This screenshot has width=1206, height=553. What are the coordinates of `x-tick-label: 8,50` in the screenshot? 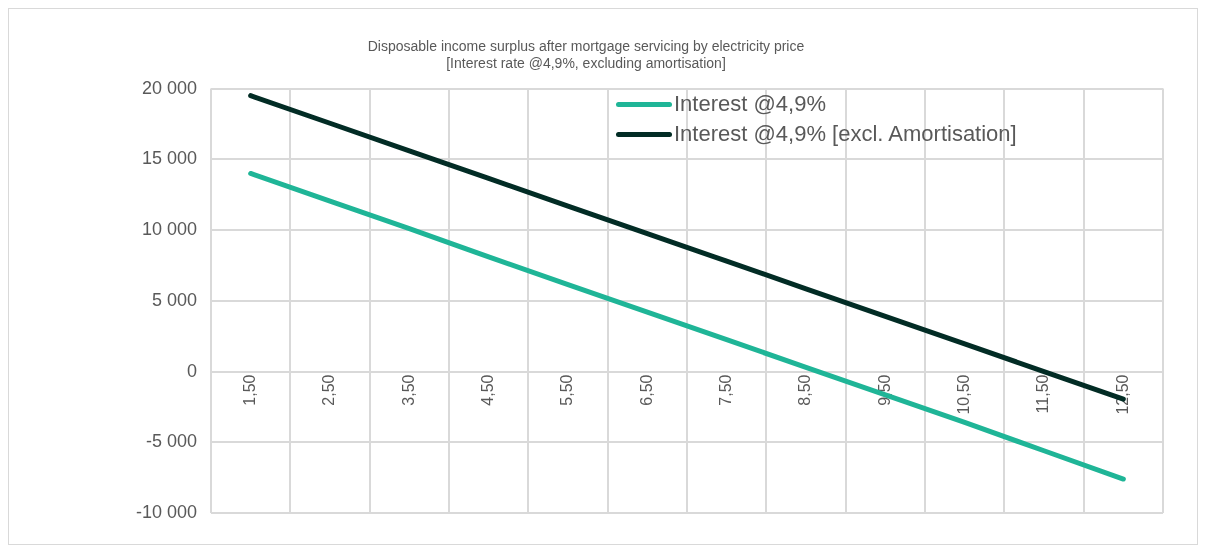 It's located at (805, 390).